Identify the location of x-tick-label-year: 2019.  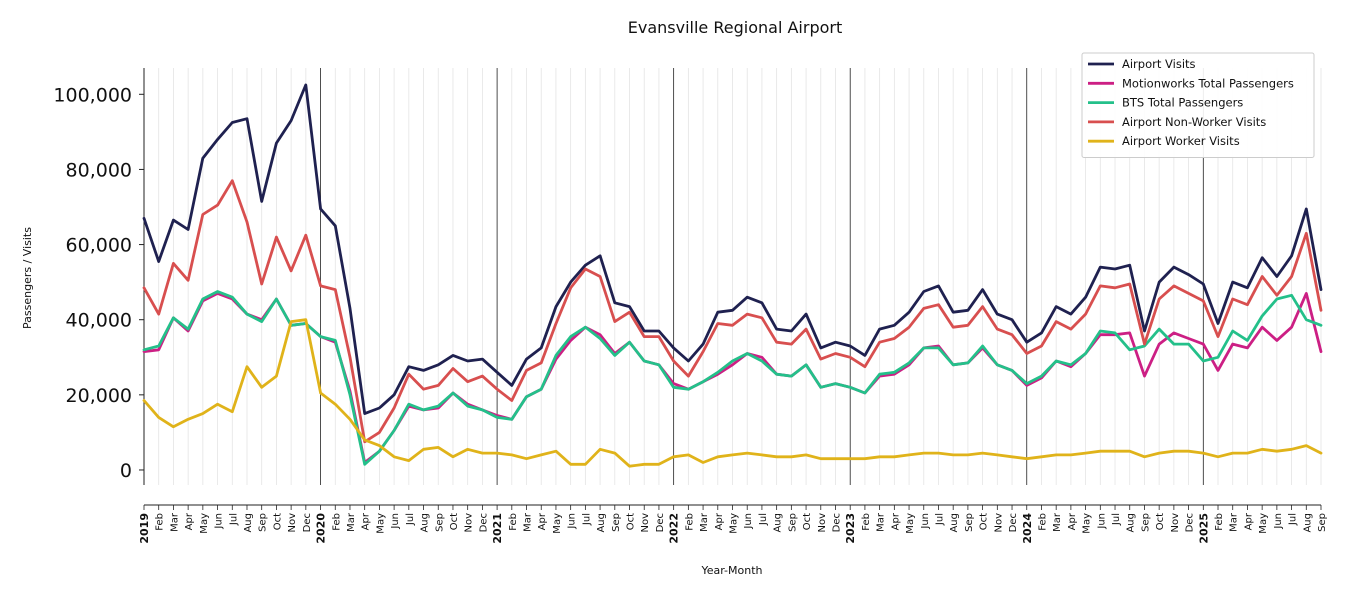
(144, 528).